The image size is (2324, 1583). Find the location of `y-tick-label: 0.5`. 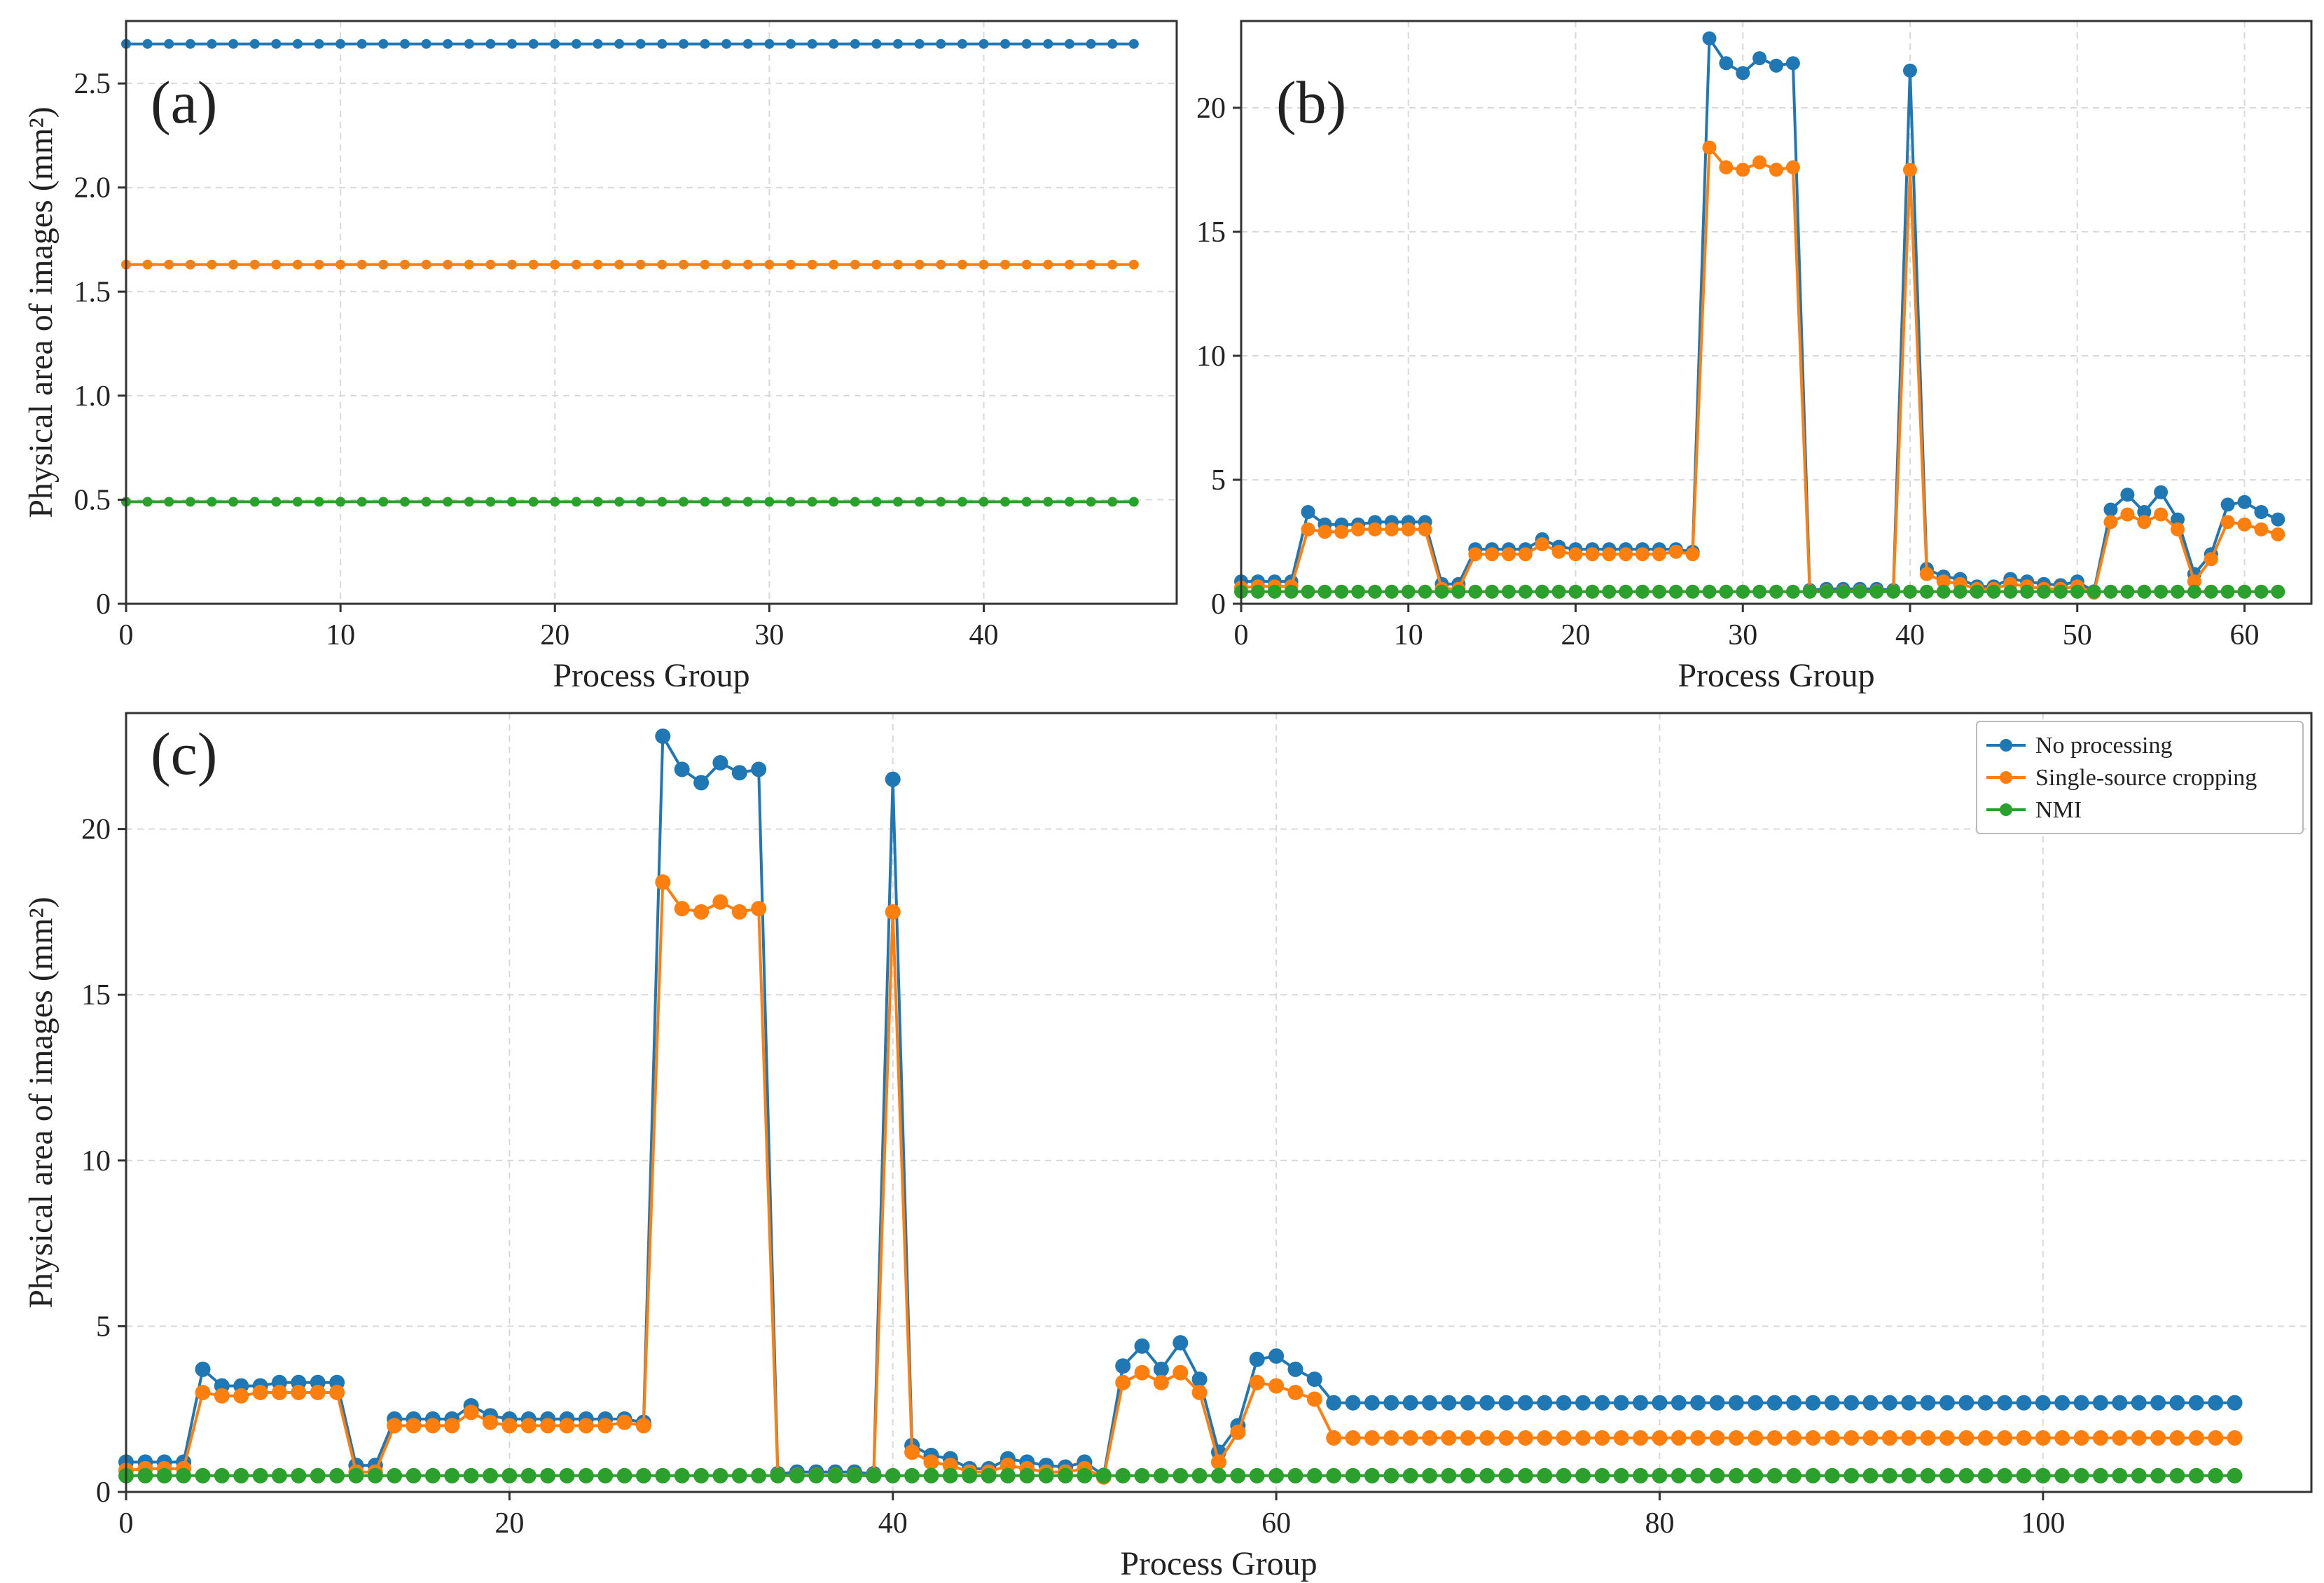

y-tick-label: 0.5 is located at coordinates (92, 500).